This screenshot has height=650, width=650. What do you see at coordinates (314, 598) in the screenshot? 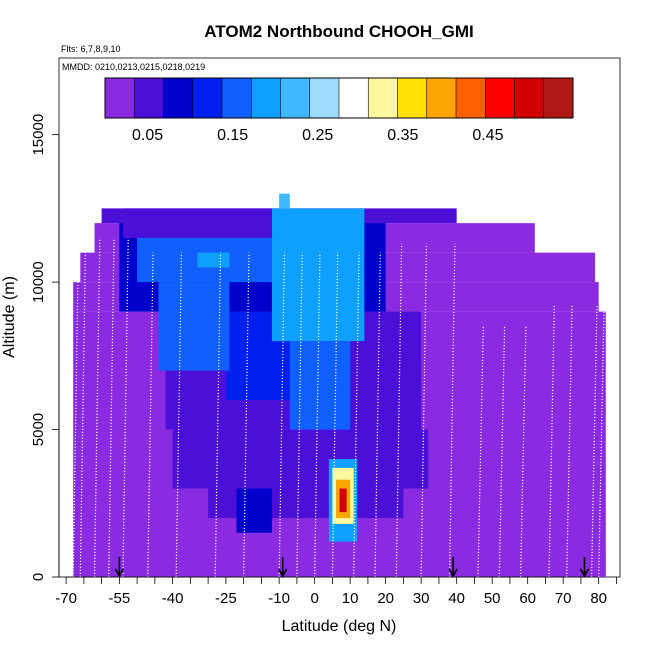
I see `x-tick-label-5: 0` at bounding box center [314, 598].